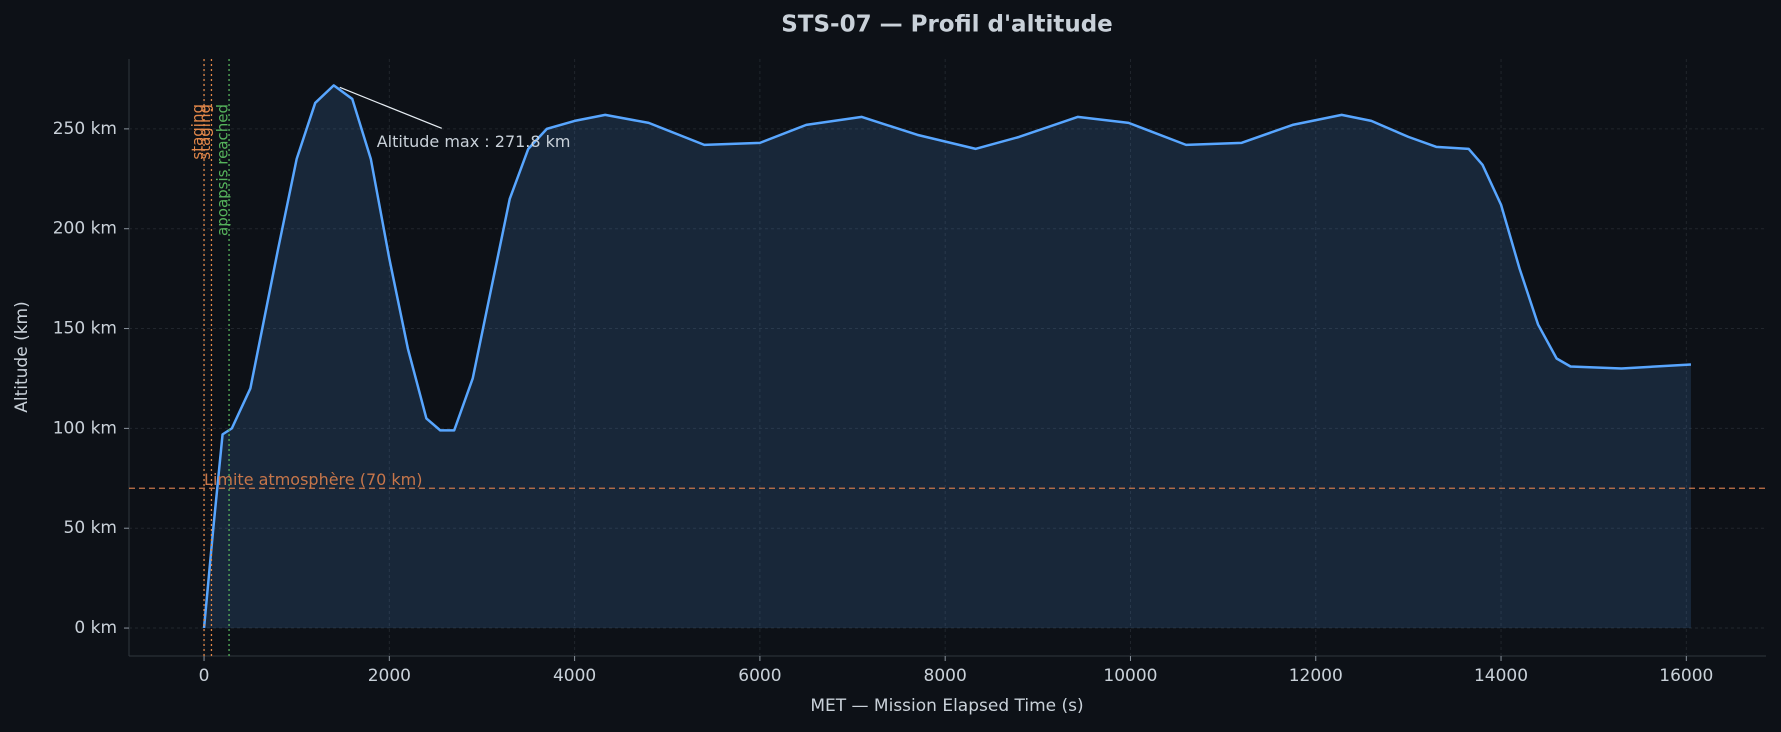 This screenshot has width=1781, height=732. What do you see at coordinates (1501, 676) in the screenshot?
I see `x-tick-label: 14000` at bounding box center [1501, 676].